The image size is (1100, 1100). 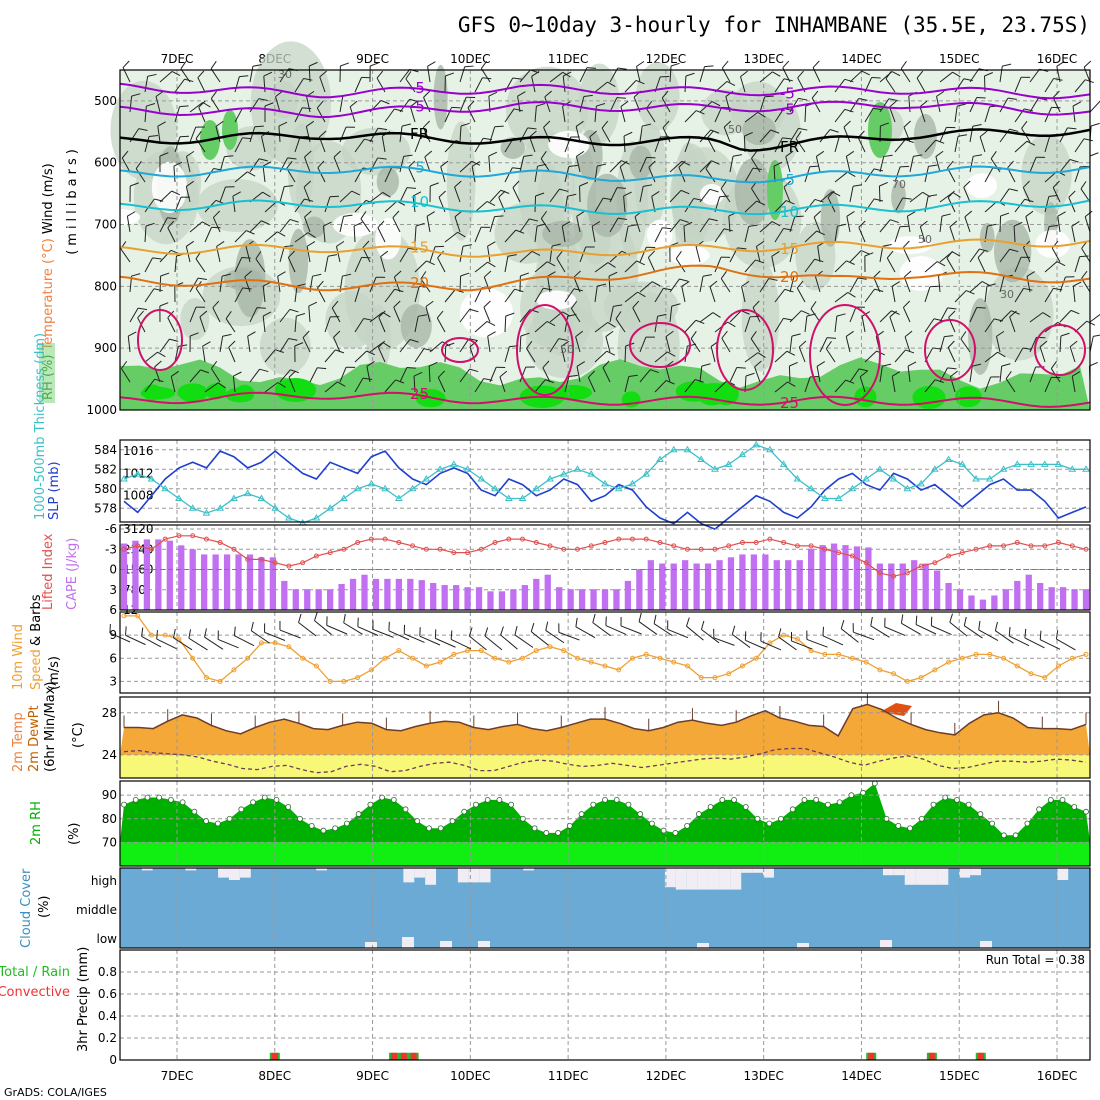 What do you see at coordinates (605, 91) in the screenshot?
I see `temperature-contour` at bounding box center [605, 91].